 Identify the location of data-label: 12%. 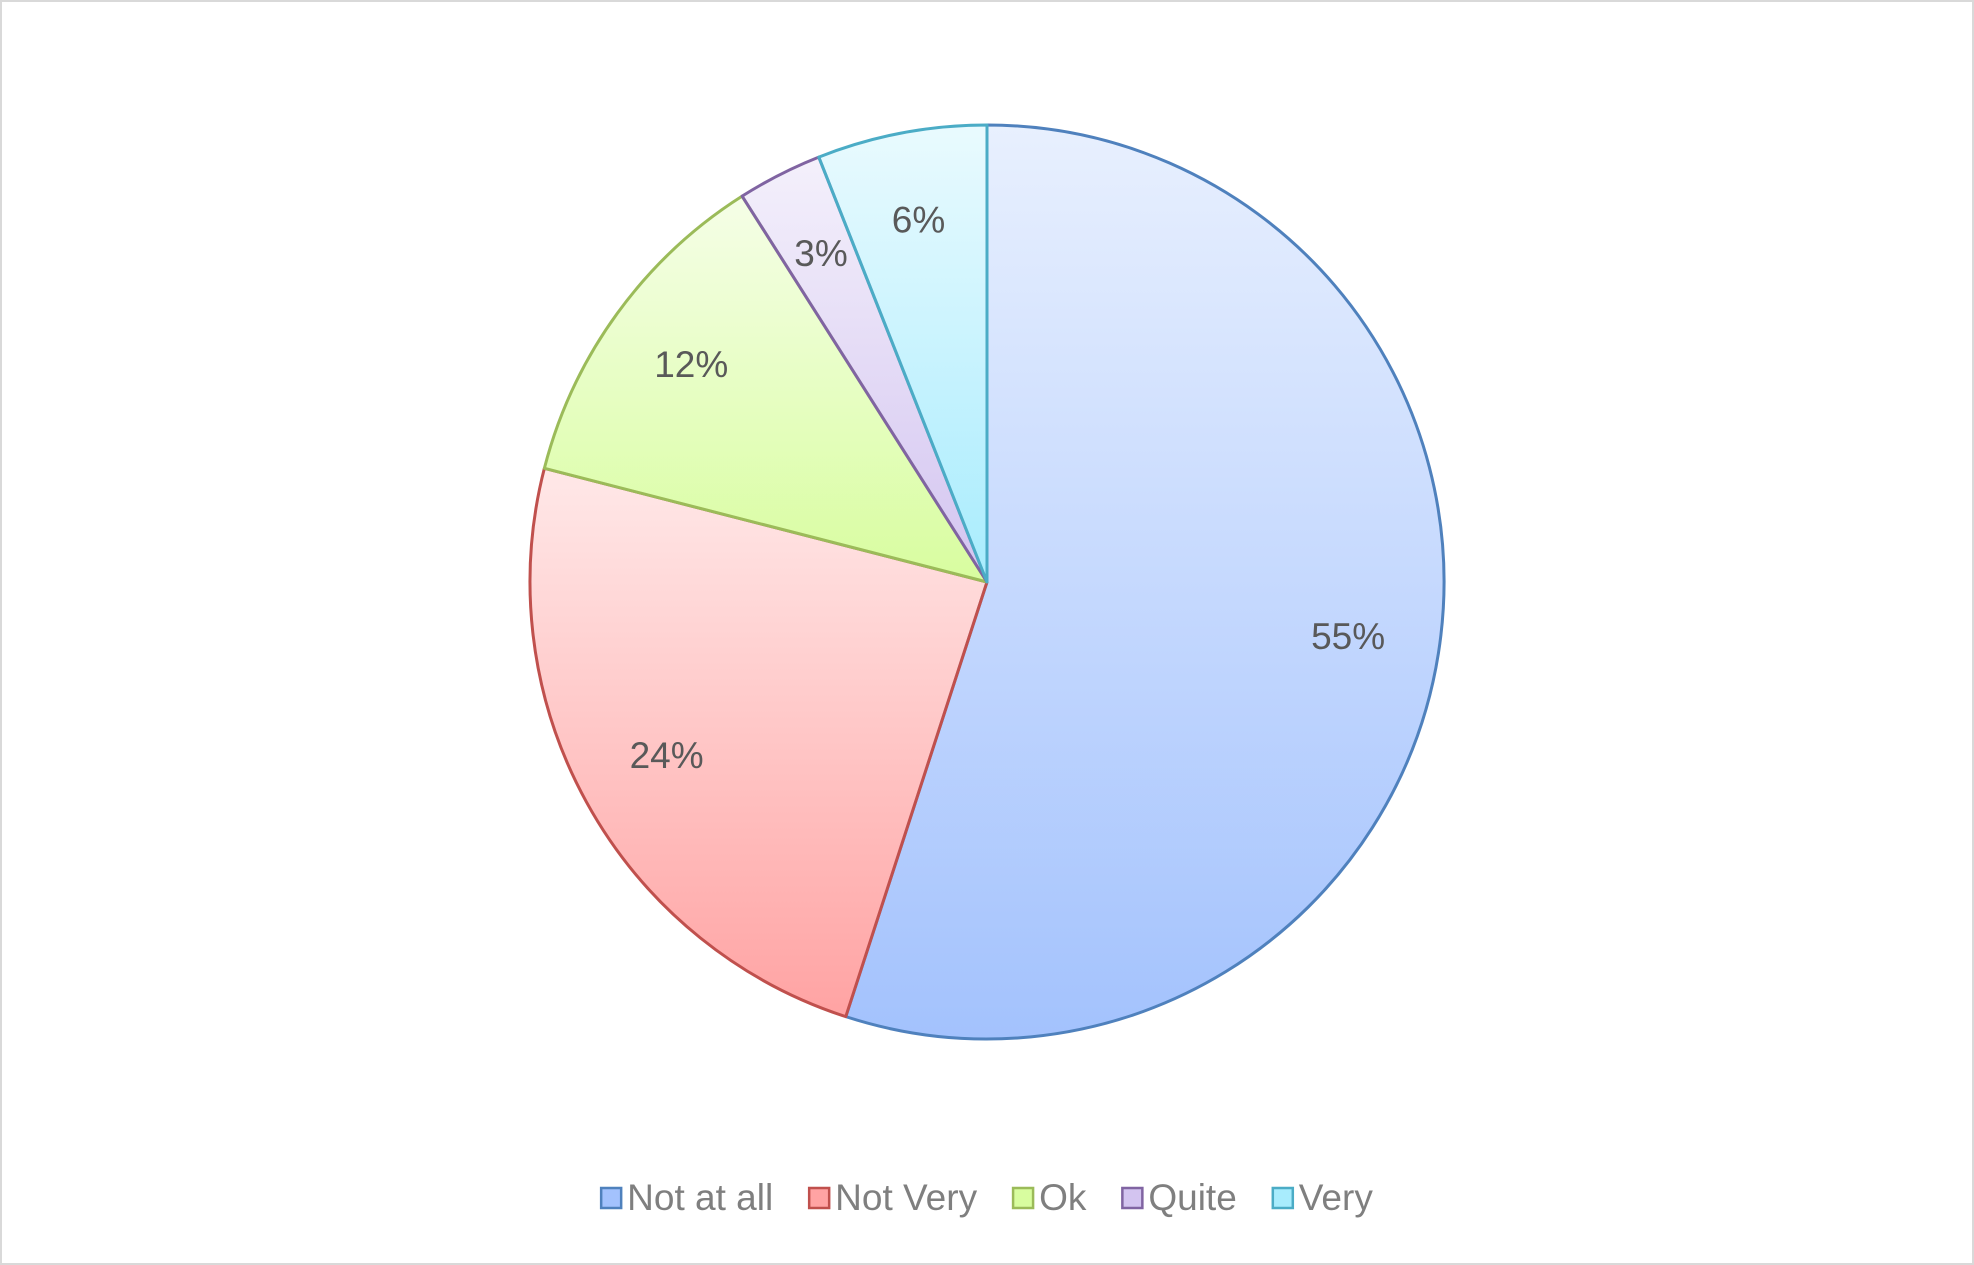
(691, 364).